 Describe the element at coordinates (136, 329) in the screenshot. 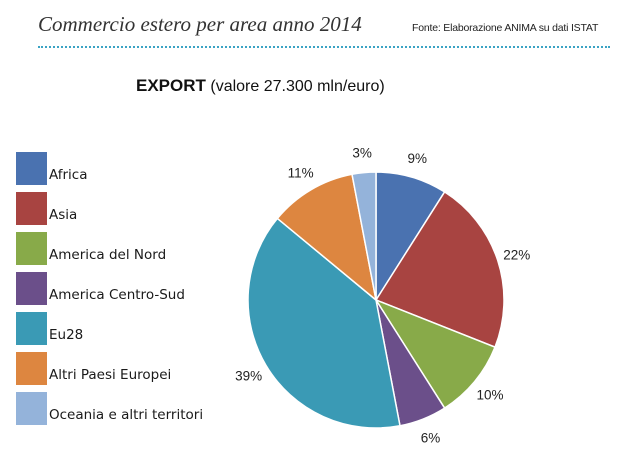

I see `legend-item: Eu28` at that location.